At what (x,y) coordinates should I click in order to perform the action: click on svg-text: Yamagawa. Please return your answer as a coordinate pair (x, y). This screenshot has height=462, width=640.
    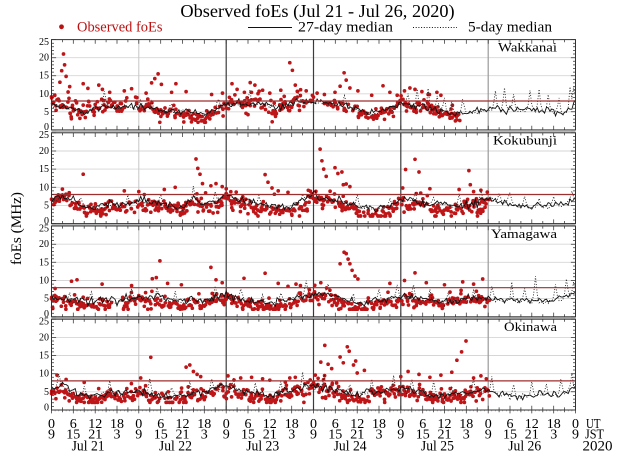
    Looking at the image, I should click on (524, 234).